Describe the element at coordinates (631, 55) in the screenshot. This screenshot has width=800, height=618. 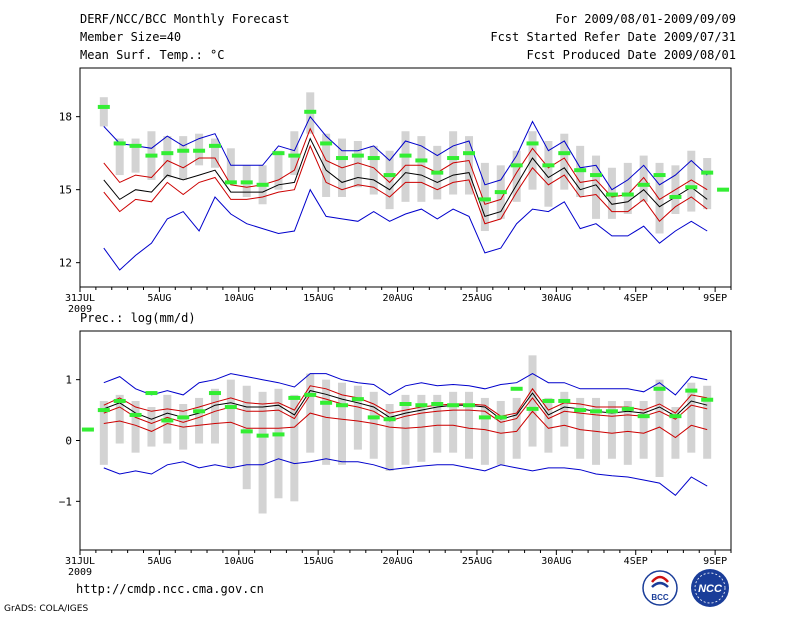
I see `fcst-produced-date: Fcst Produced Date 2009/08/01` at that location.